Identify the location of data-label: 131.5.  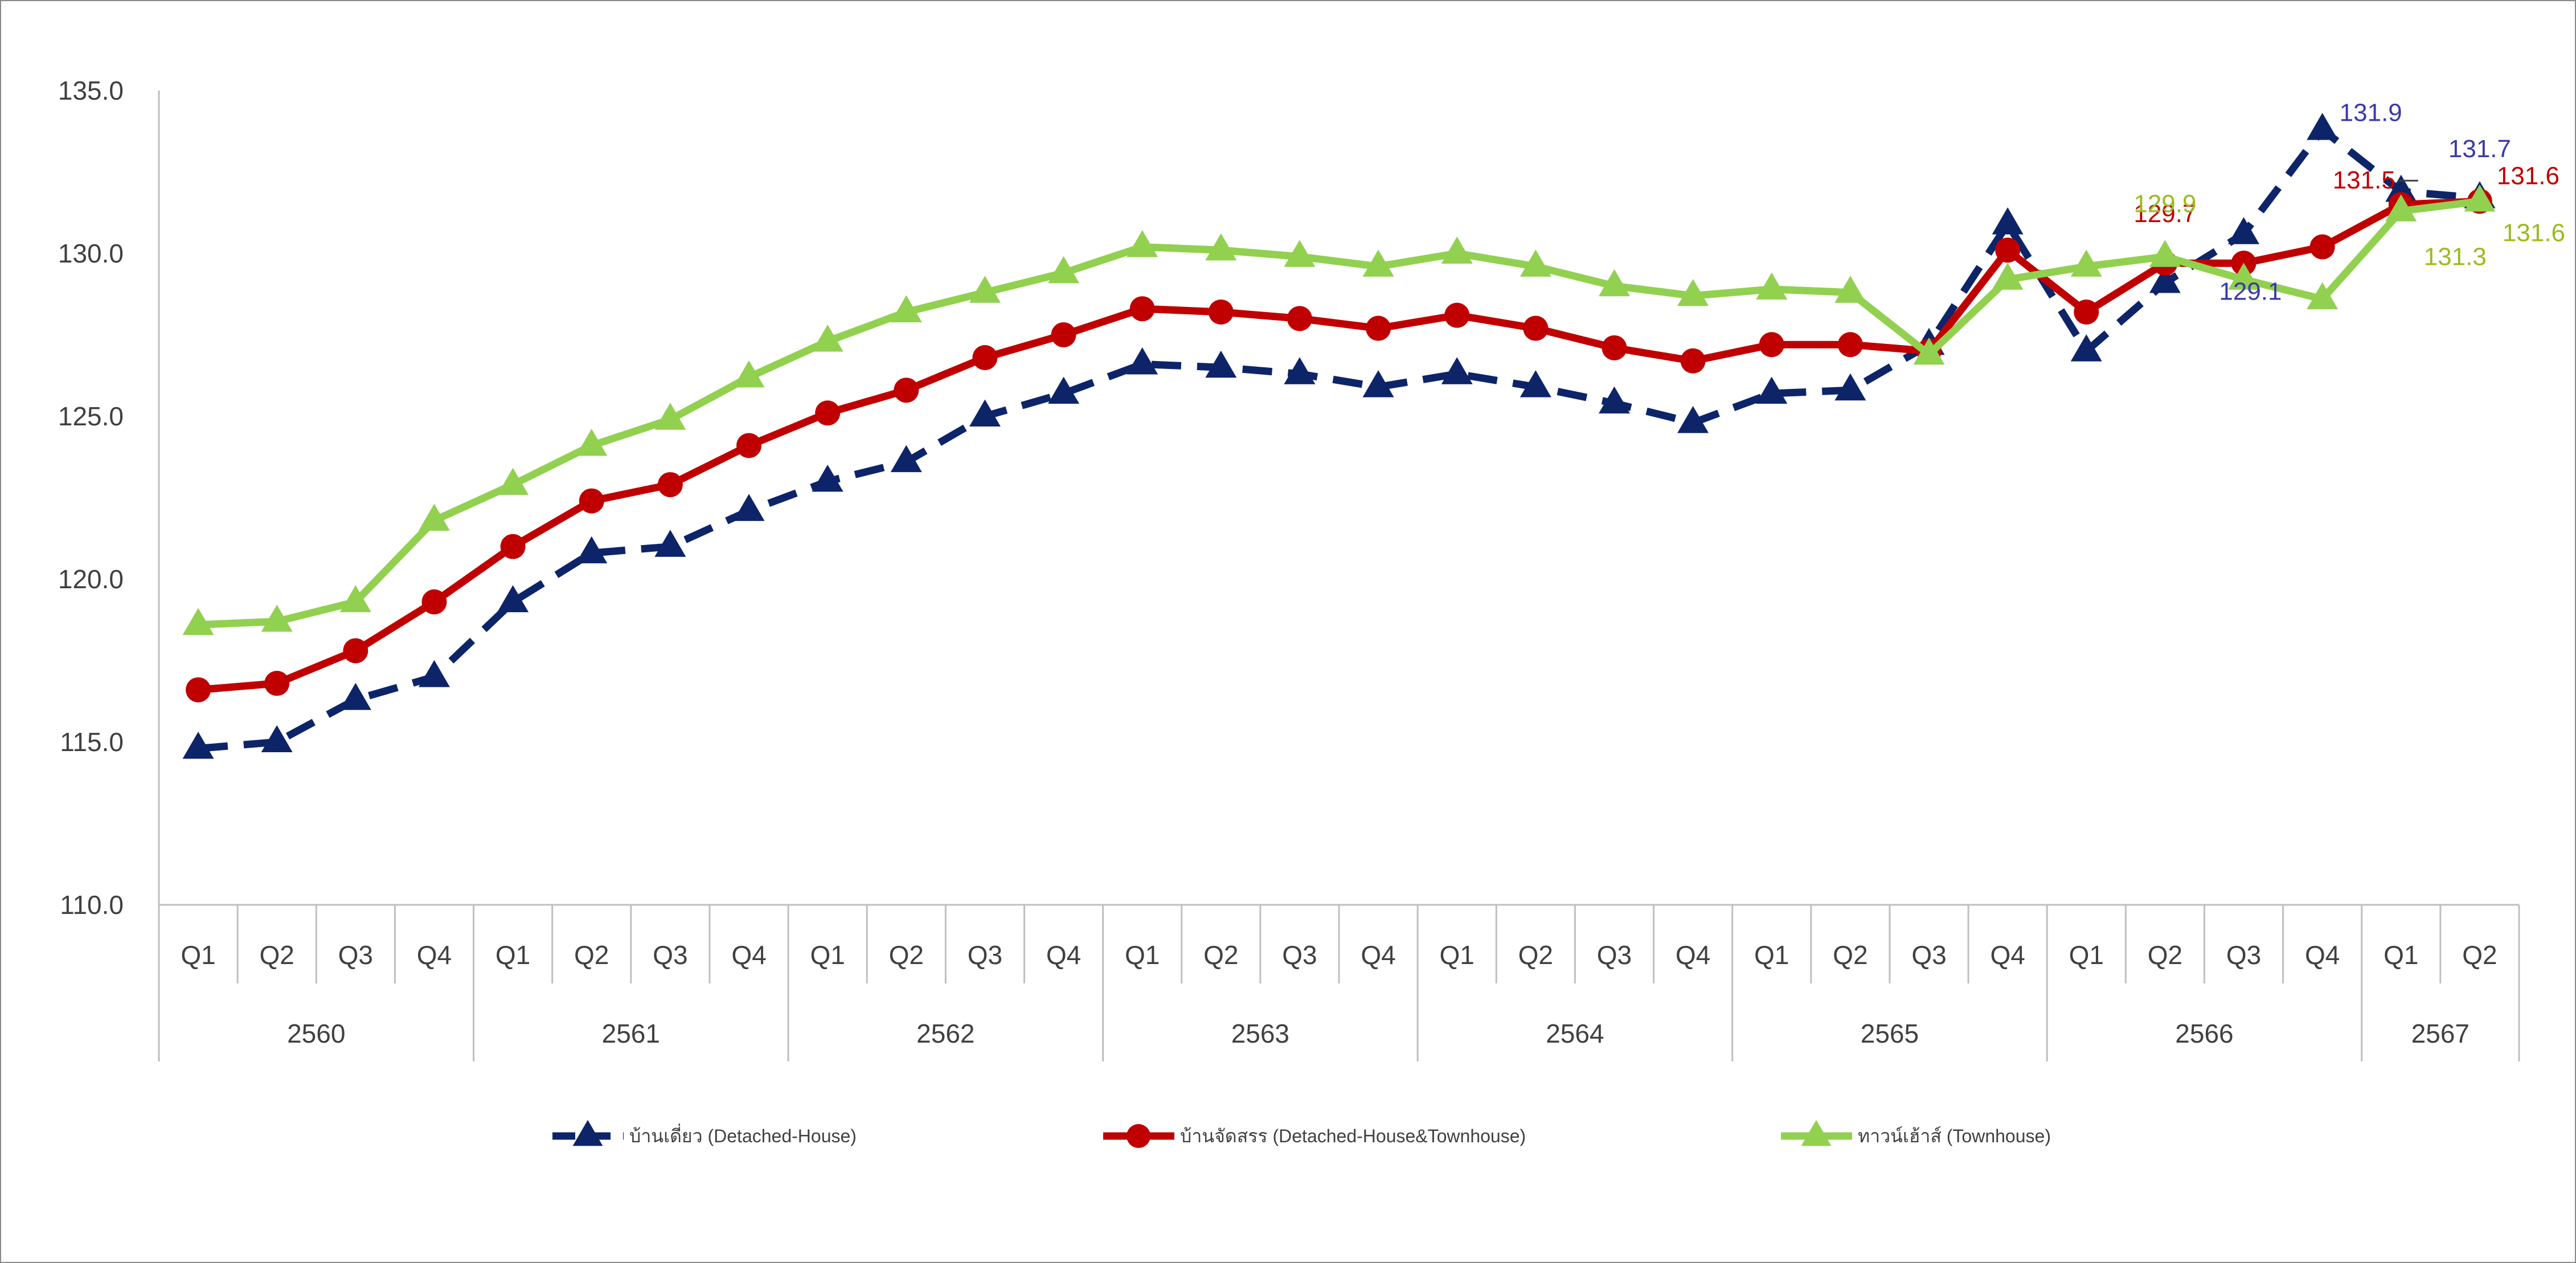
(2364, 180).